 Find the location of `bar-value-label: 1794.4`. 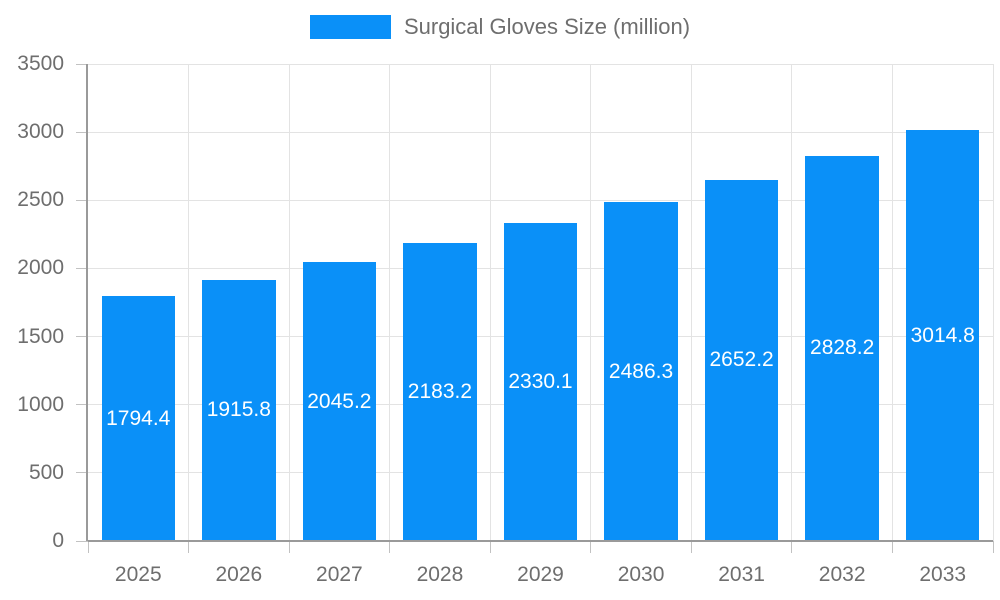

bar-value-label: 1794.4 is located at coordinates (138, 418).